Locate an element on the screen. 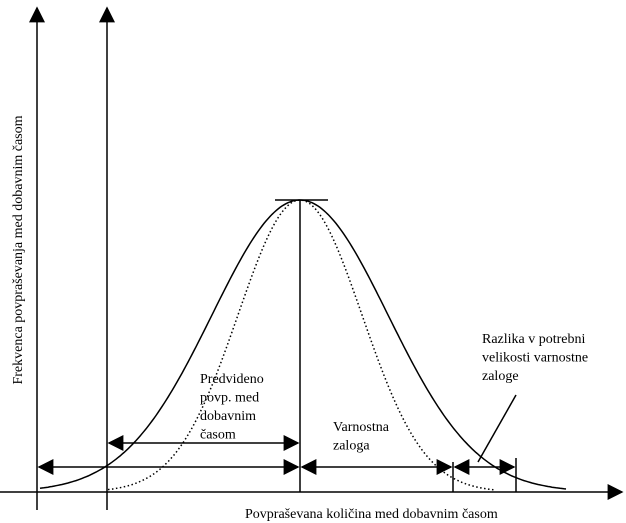 This screenshot has height=523, width=626. annotation-line: povp. med is located at coordinates (229, 398).